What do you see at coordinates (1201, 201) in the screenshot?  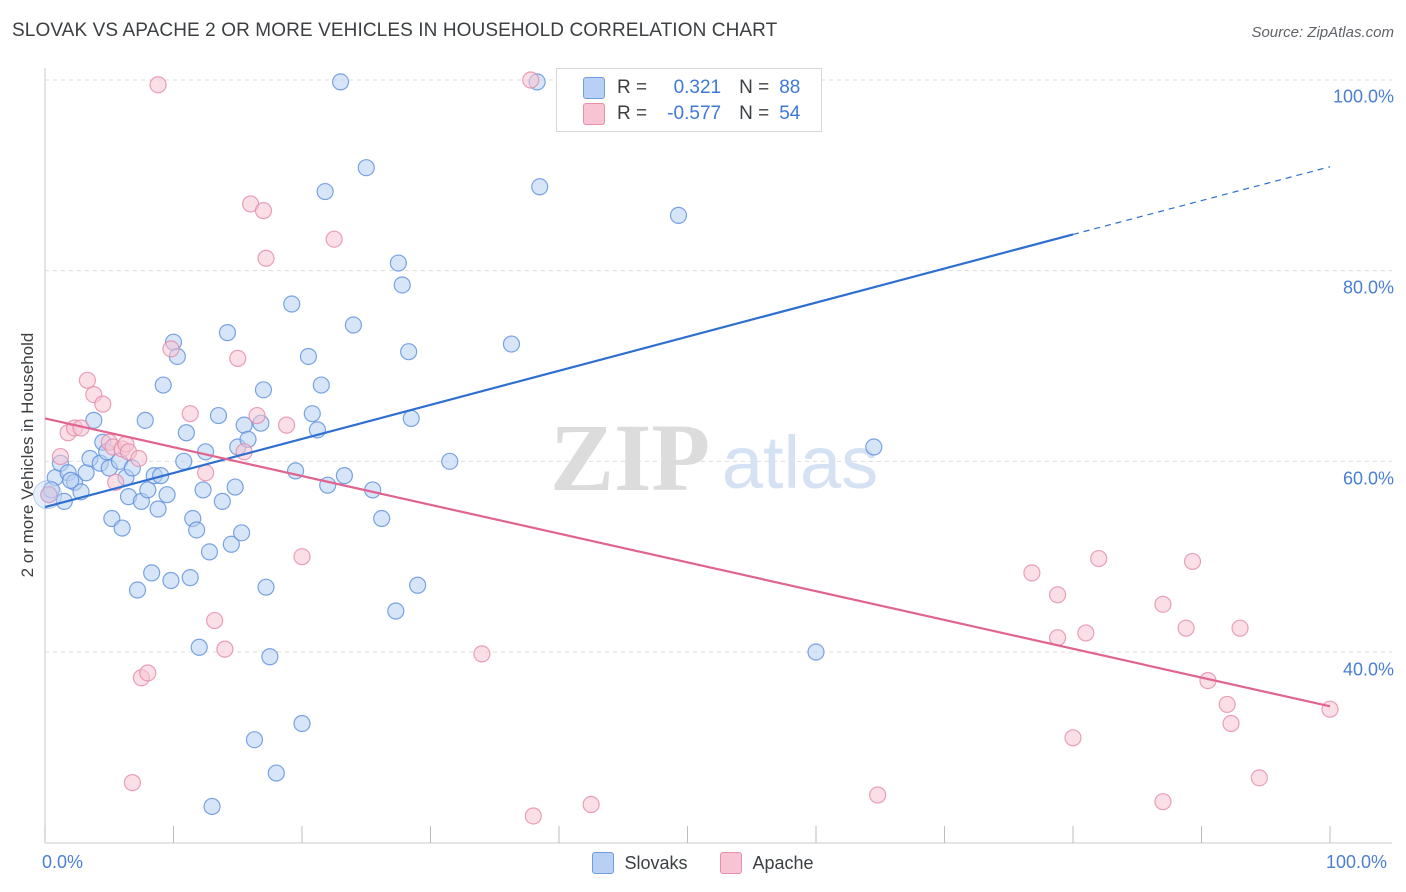 I see `slovaks-trend-extension` at bounding box center [1201, 201].